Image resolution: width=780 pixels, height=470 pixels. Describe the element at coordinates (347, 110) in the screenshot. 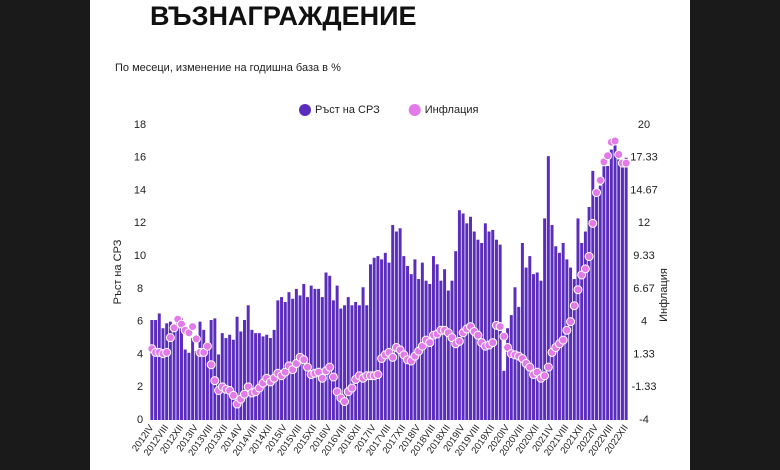

I see `legend-label: Ръст на СРЗ` at that location.